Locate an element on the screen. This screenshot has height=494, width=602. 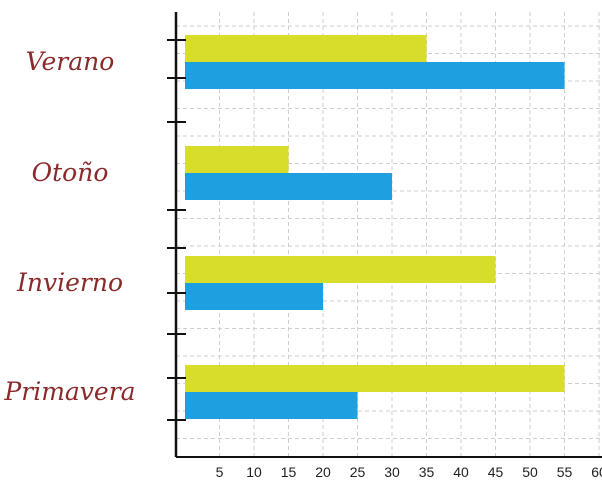
bar-primavera-bottom is located at coordinates (271, 405).